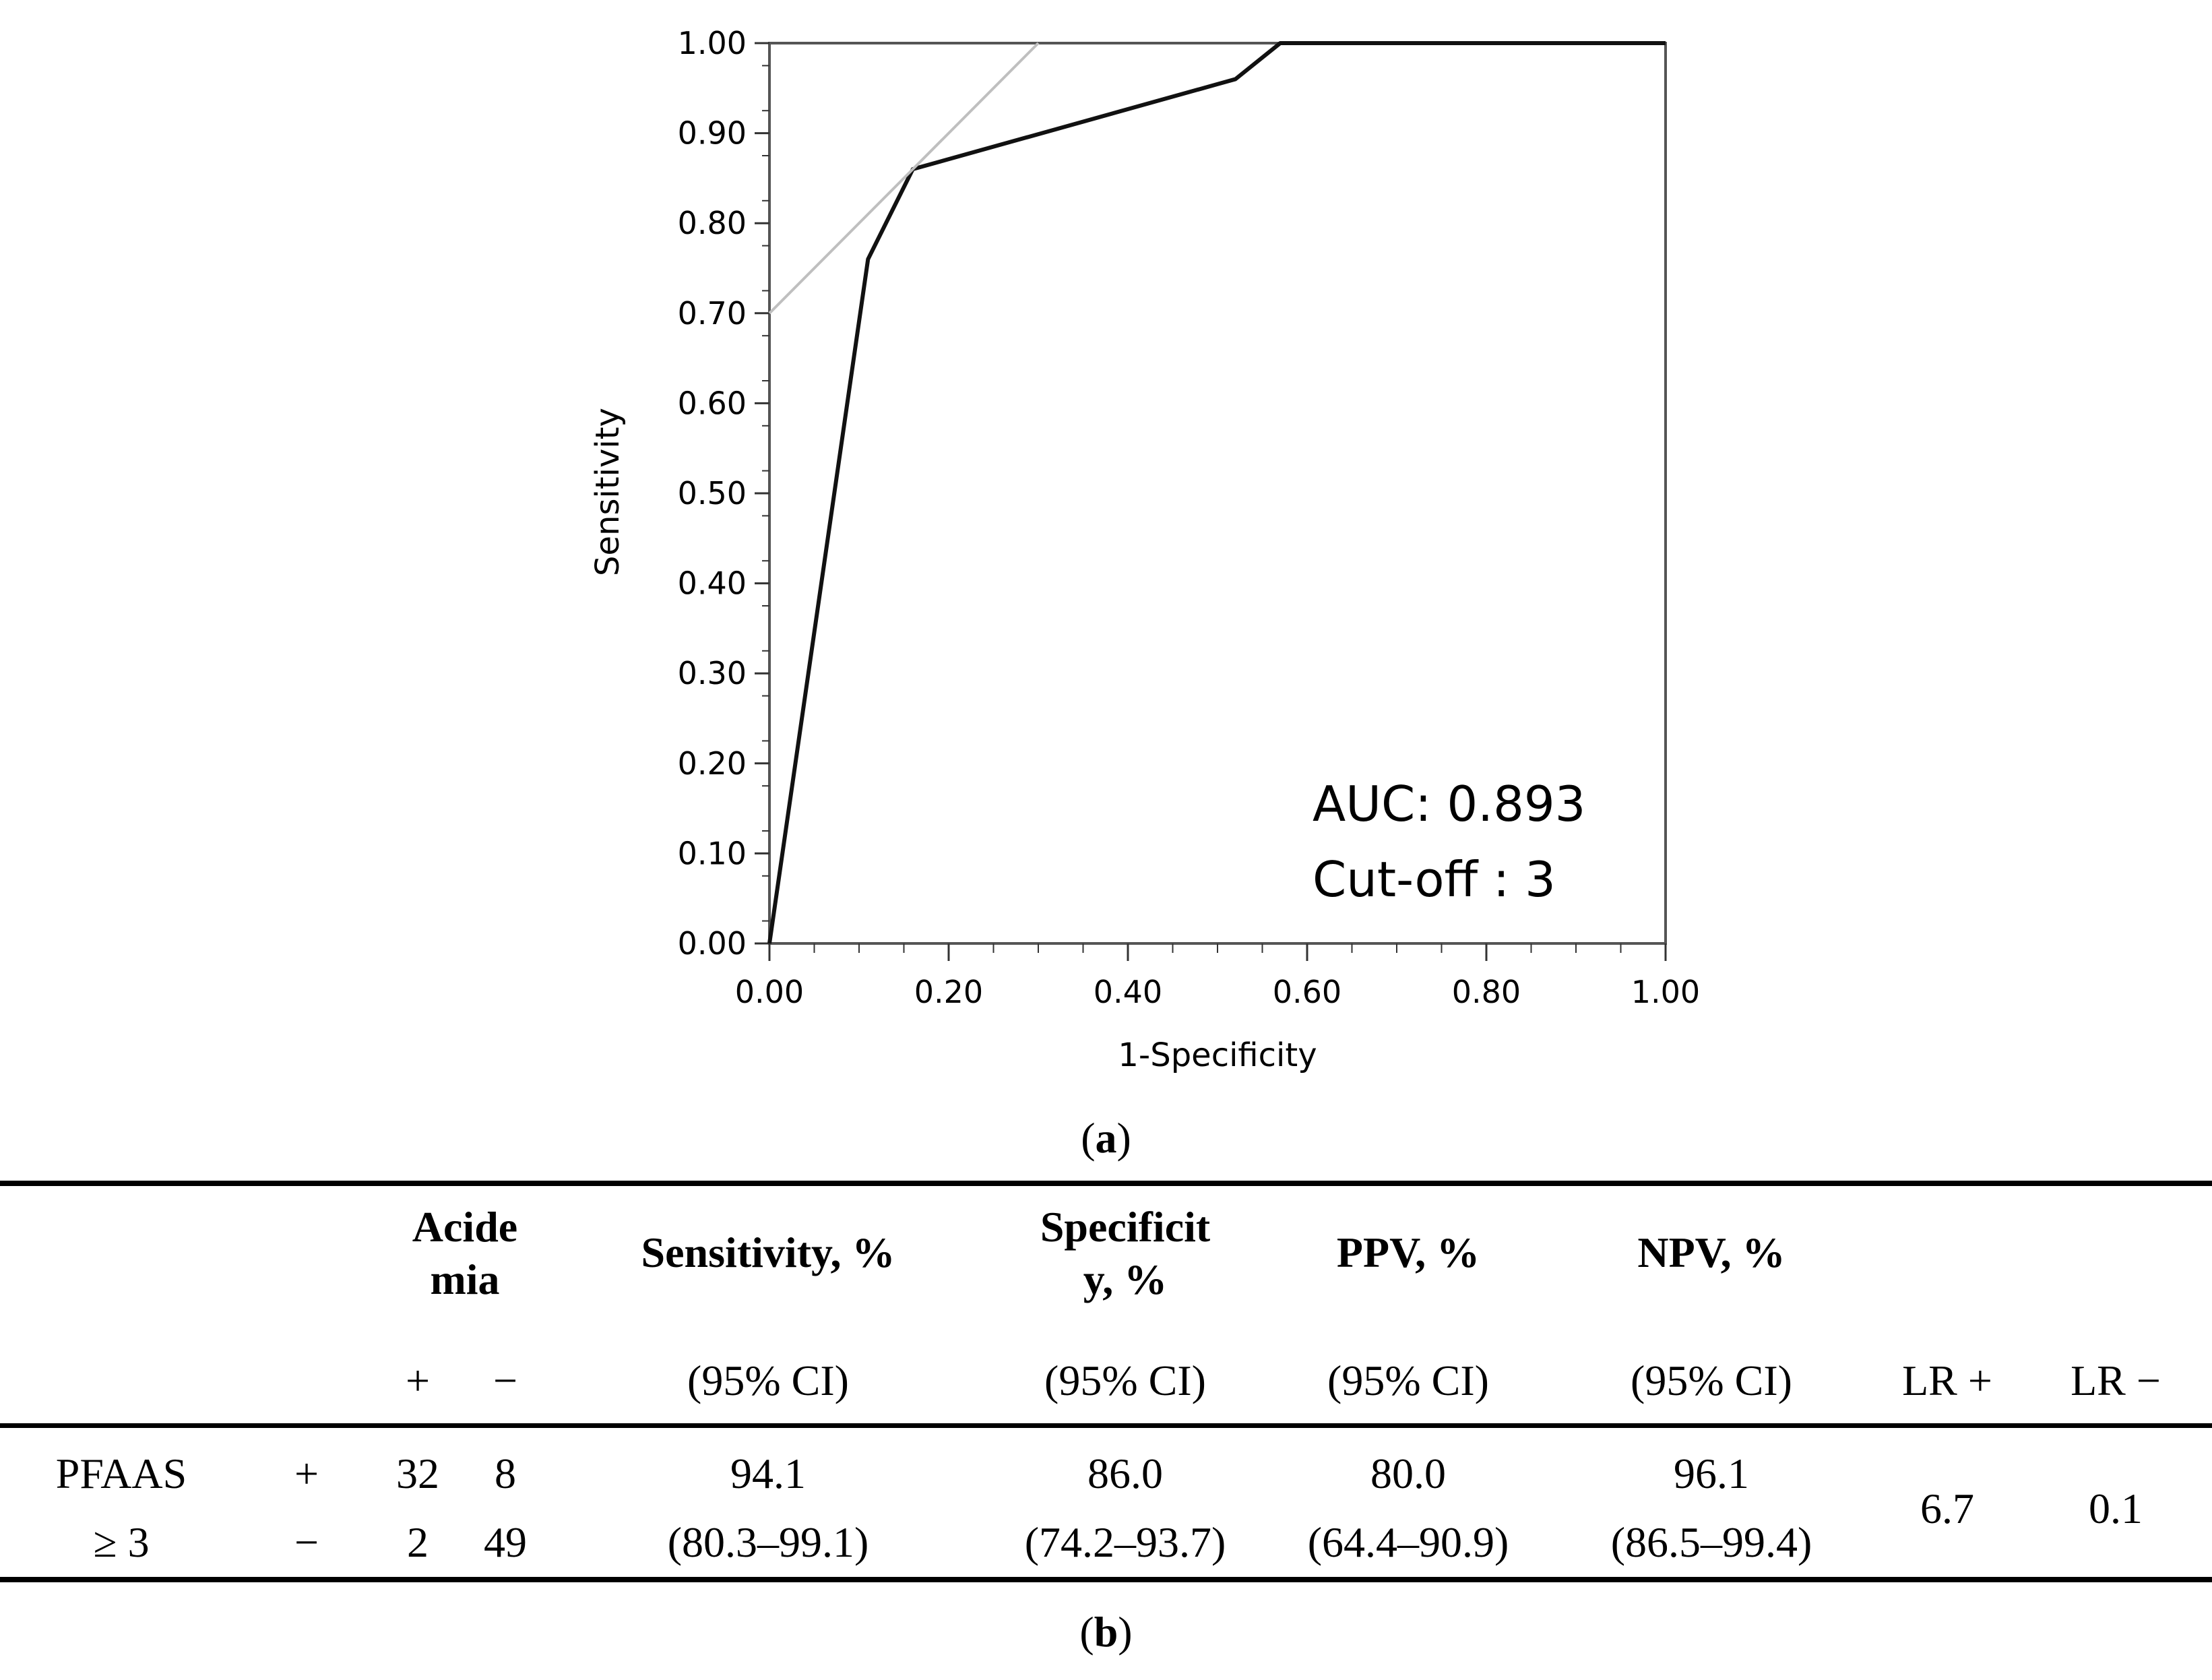  What do you see at coordinates (1665, 992) in the screenshot?
I see `x-tick-label: 1.00` at bounding box center [1665, 992].